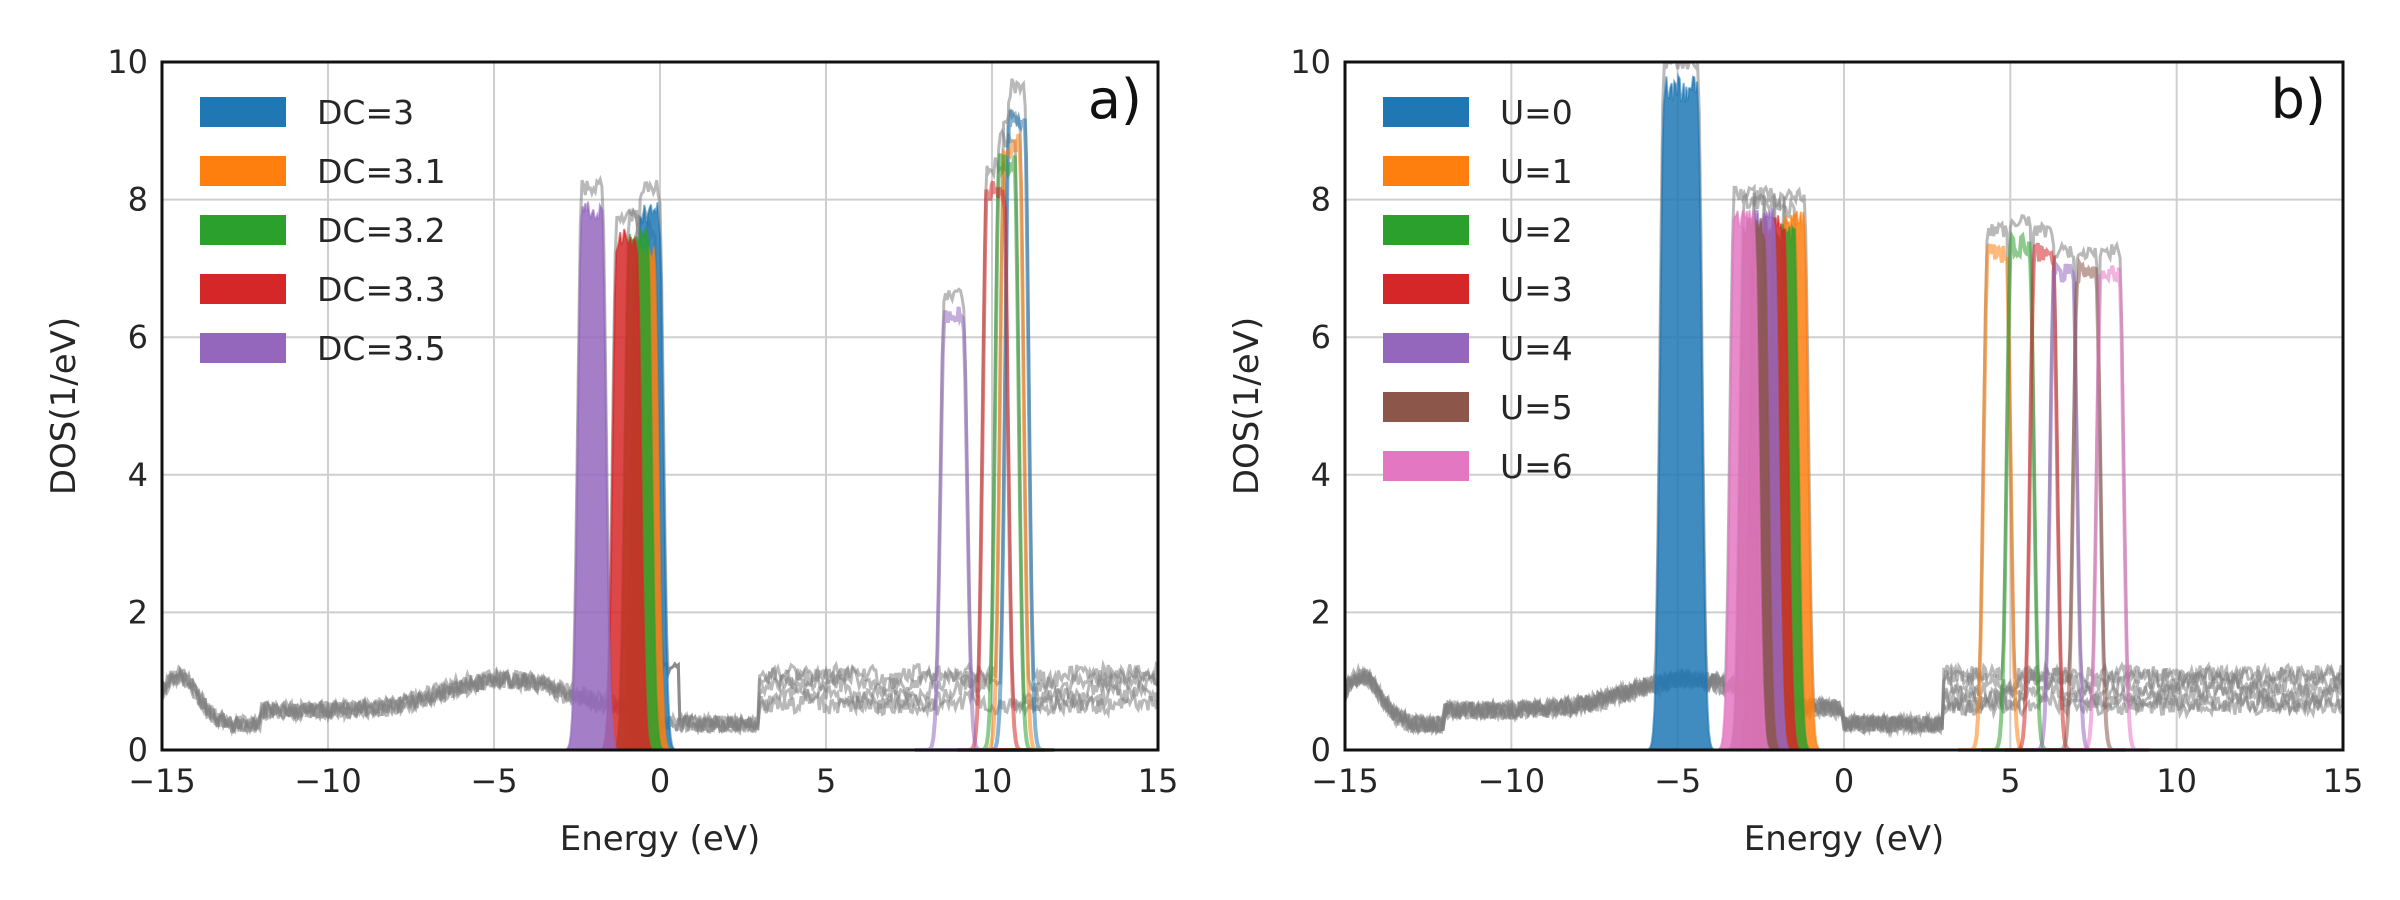 The image size is (2400, 900). I want to click on y-tick-label-a: 2, so click(138, 612).